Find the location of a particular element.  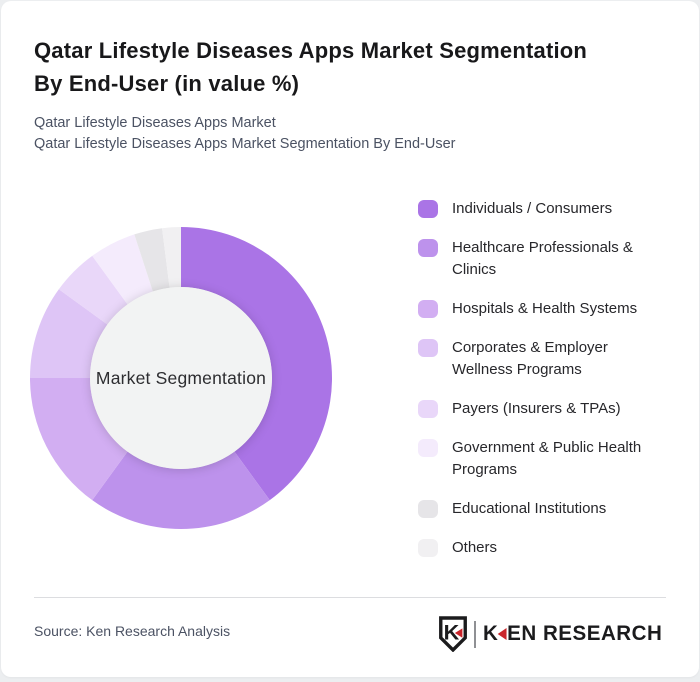

svg-text: K is located at coordinates (452, 632).